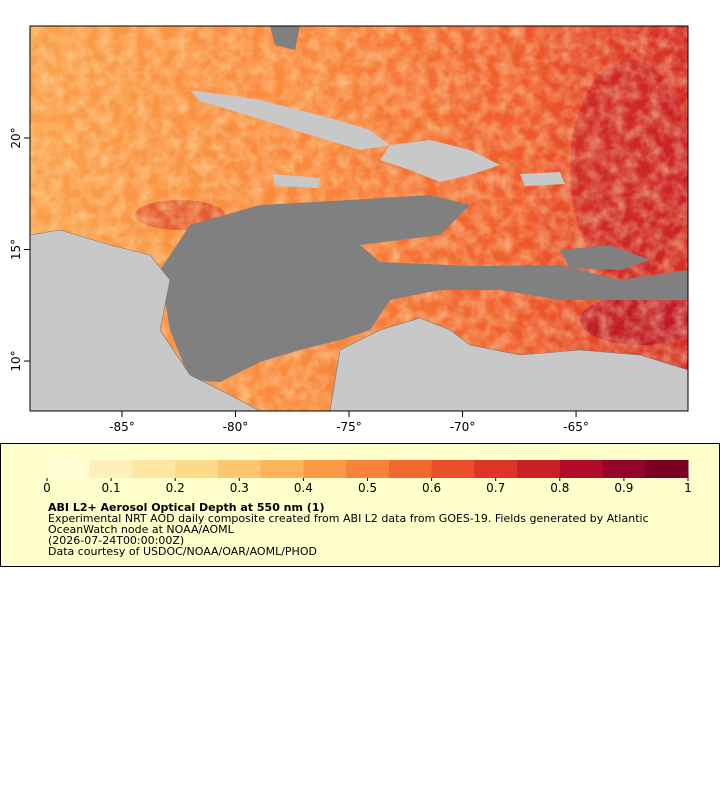 This screenshot has height=804, width=720. I want to click on x-tick-label: -85°, so click(122, 427).